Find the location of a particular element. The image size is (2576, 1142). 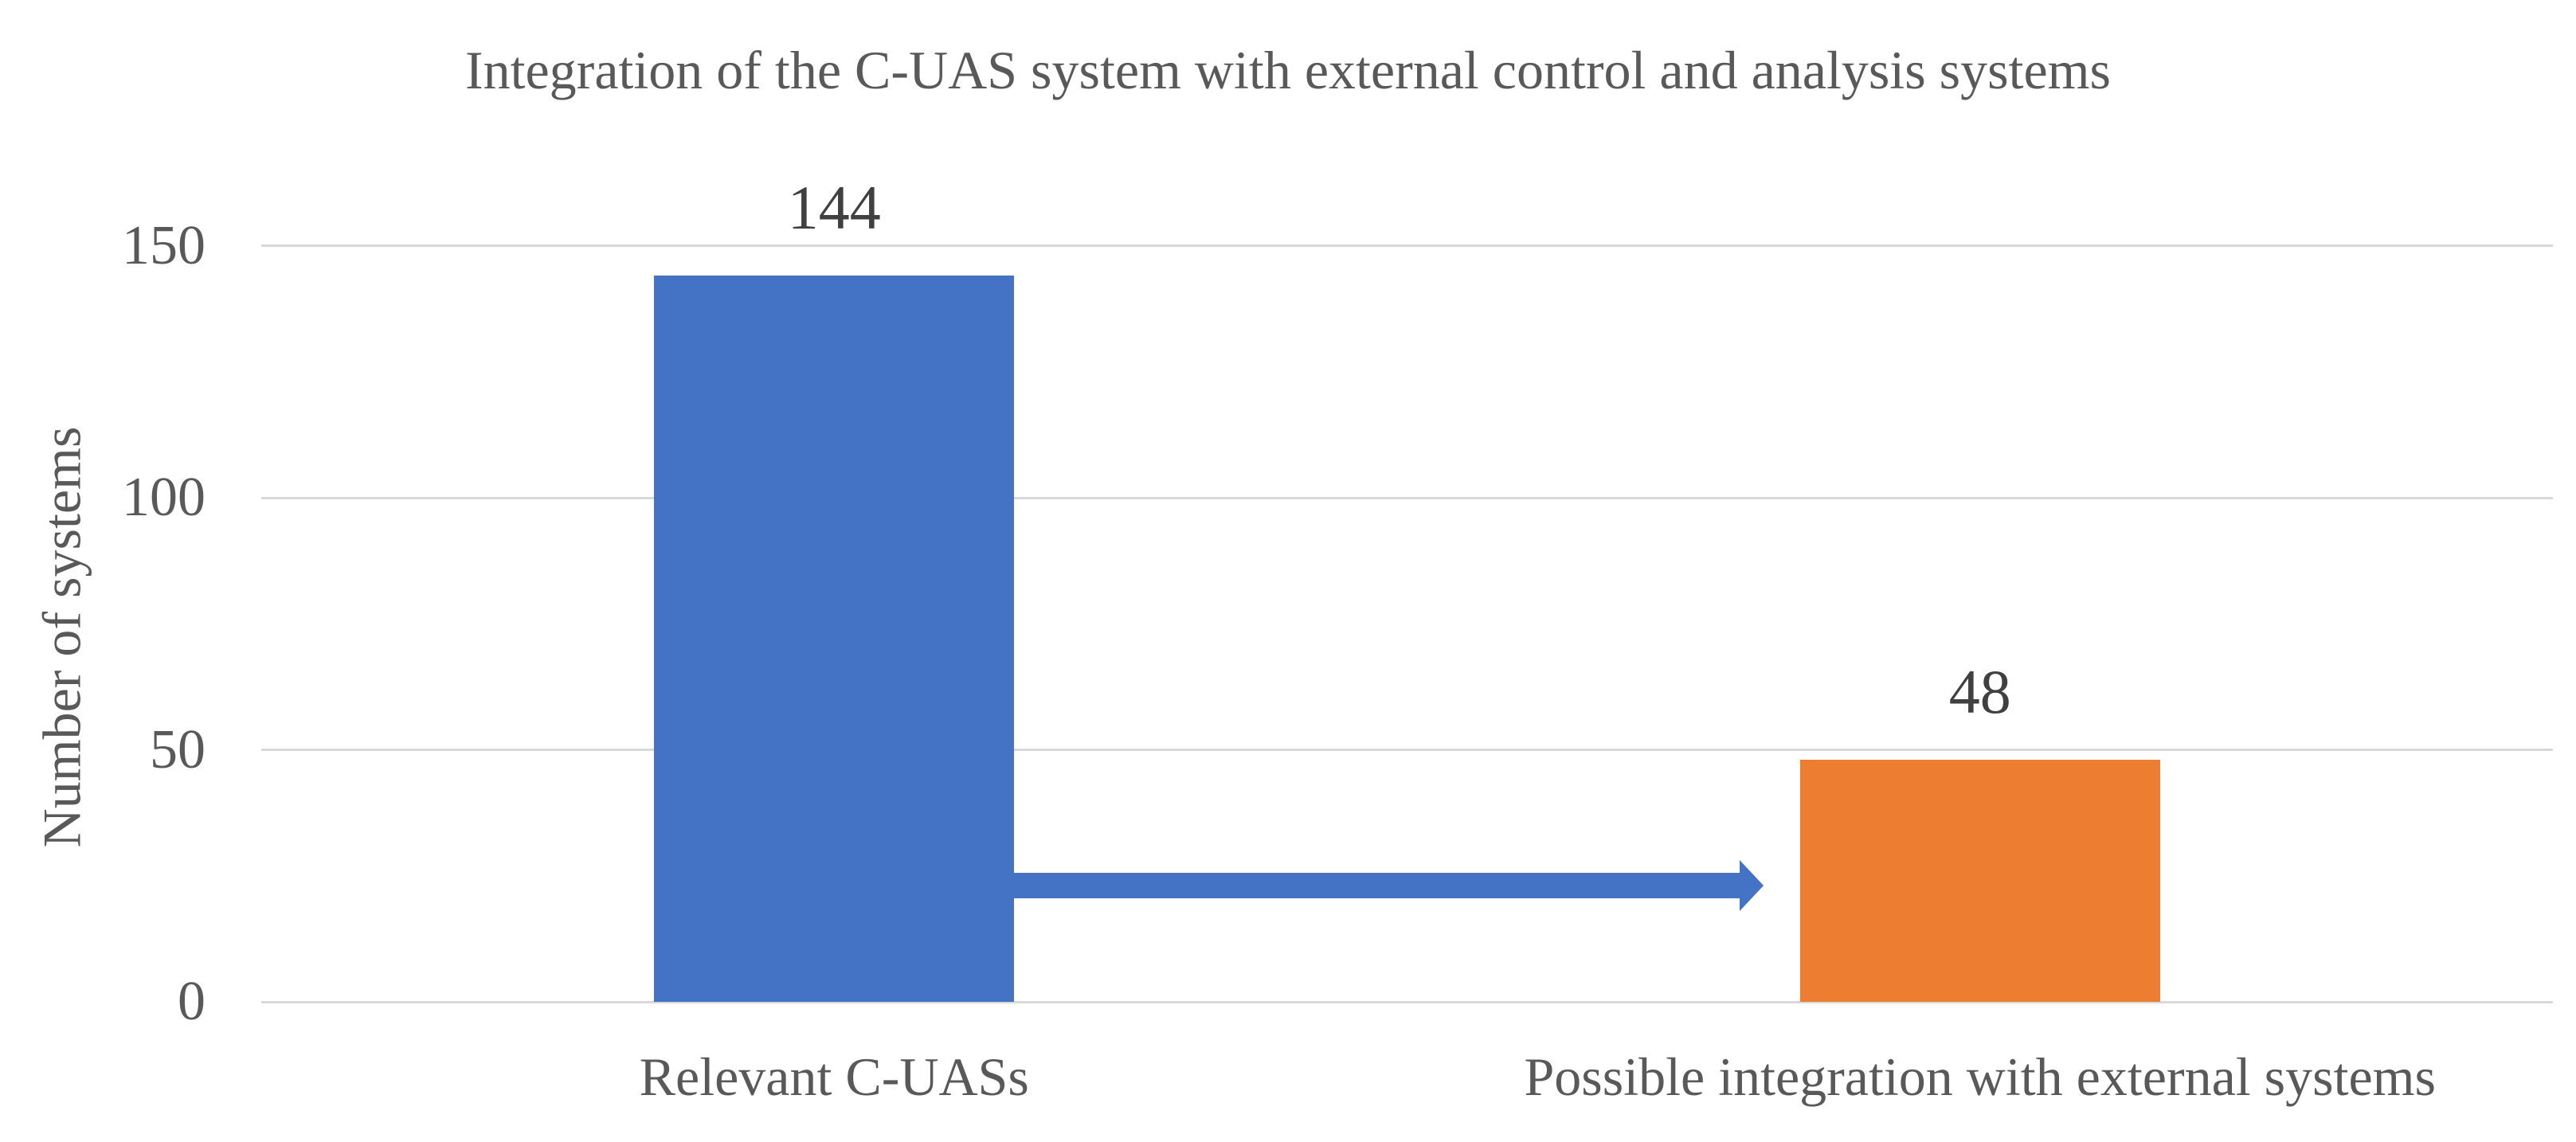

y-tick-label: 100 is located at coordinates (164, 498).